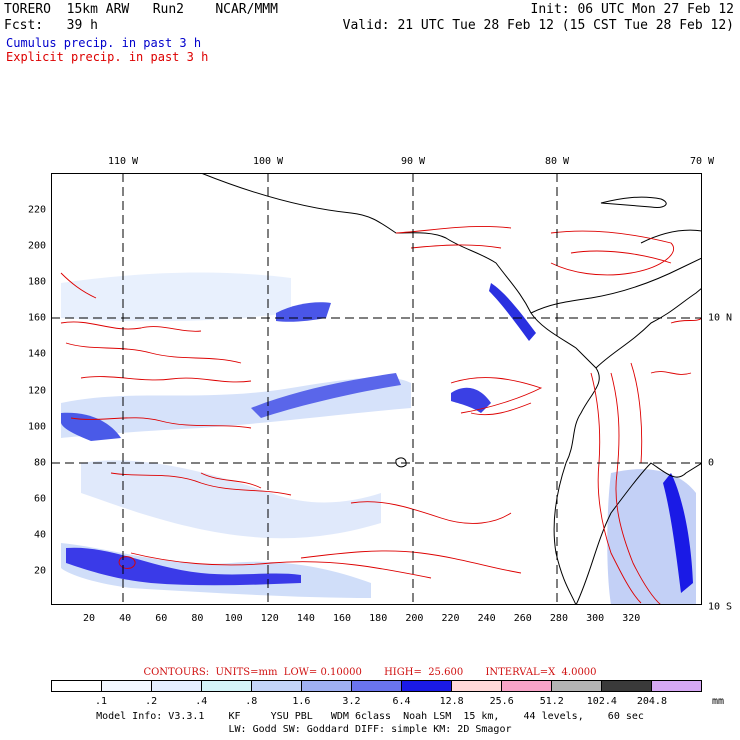  Describe the element at coordinates (268, 161) in the screenshot. I see `top-tick-label: 100 W` at that location.